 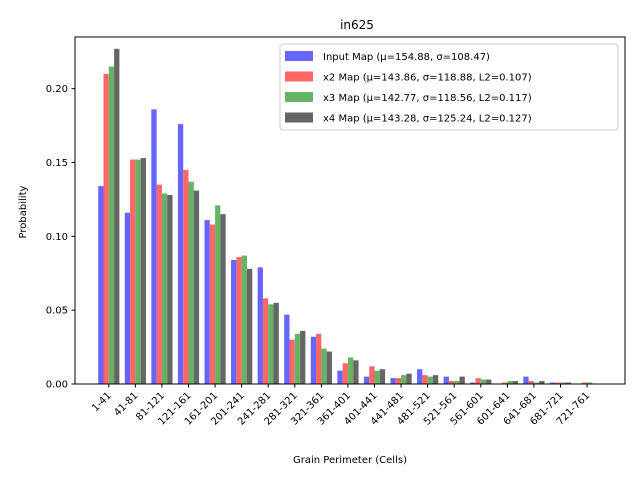 I want to click on legend-label: x3 Map (μ=142.77, σ=118.56, L2=0.117), so click(x=427, y=98).